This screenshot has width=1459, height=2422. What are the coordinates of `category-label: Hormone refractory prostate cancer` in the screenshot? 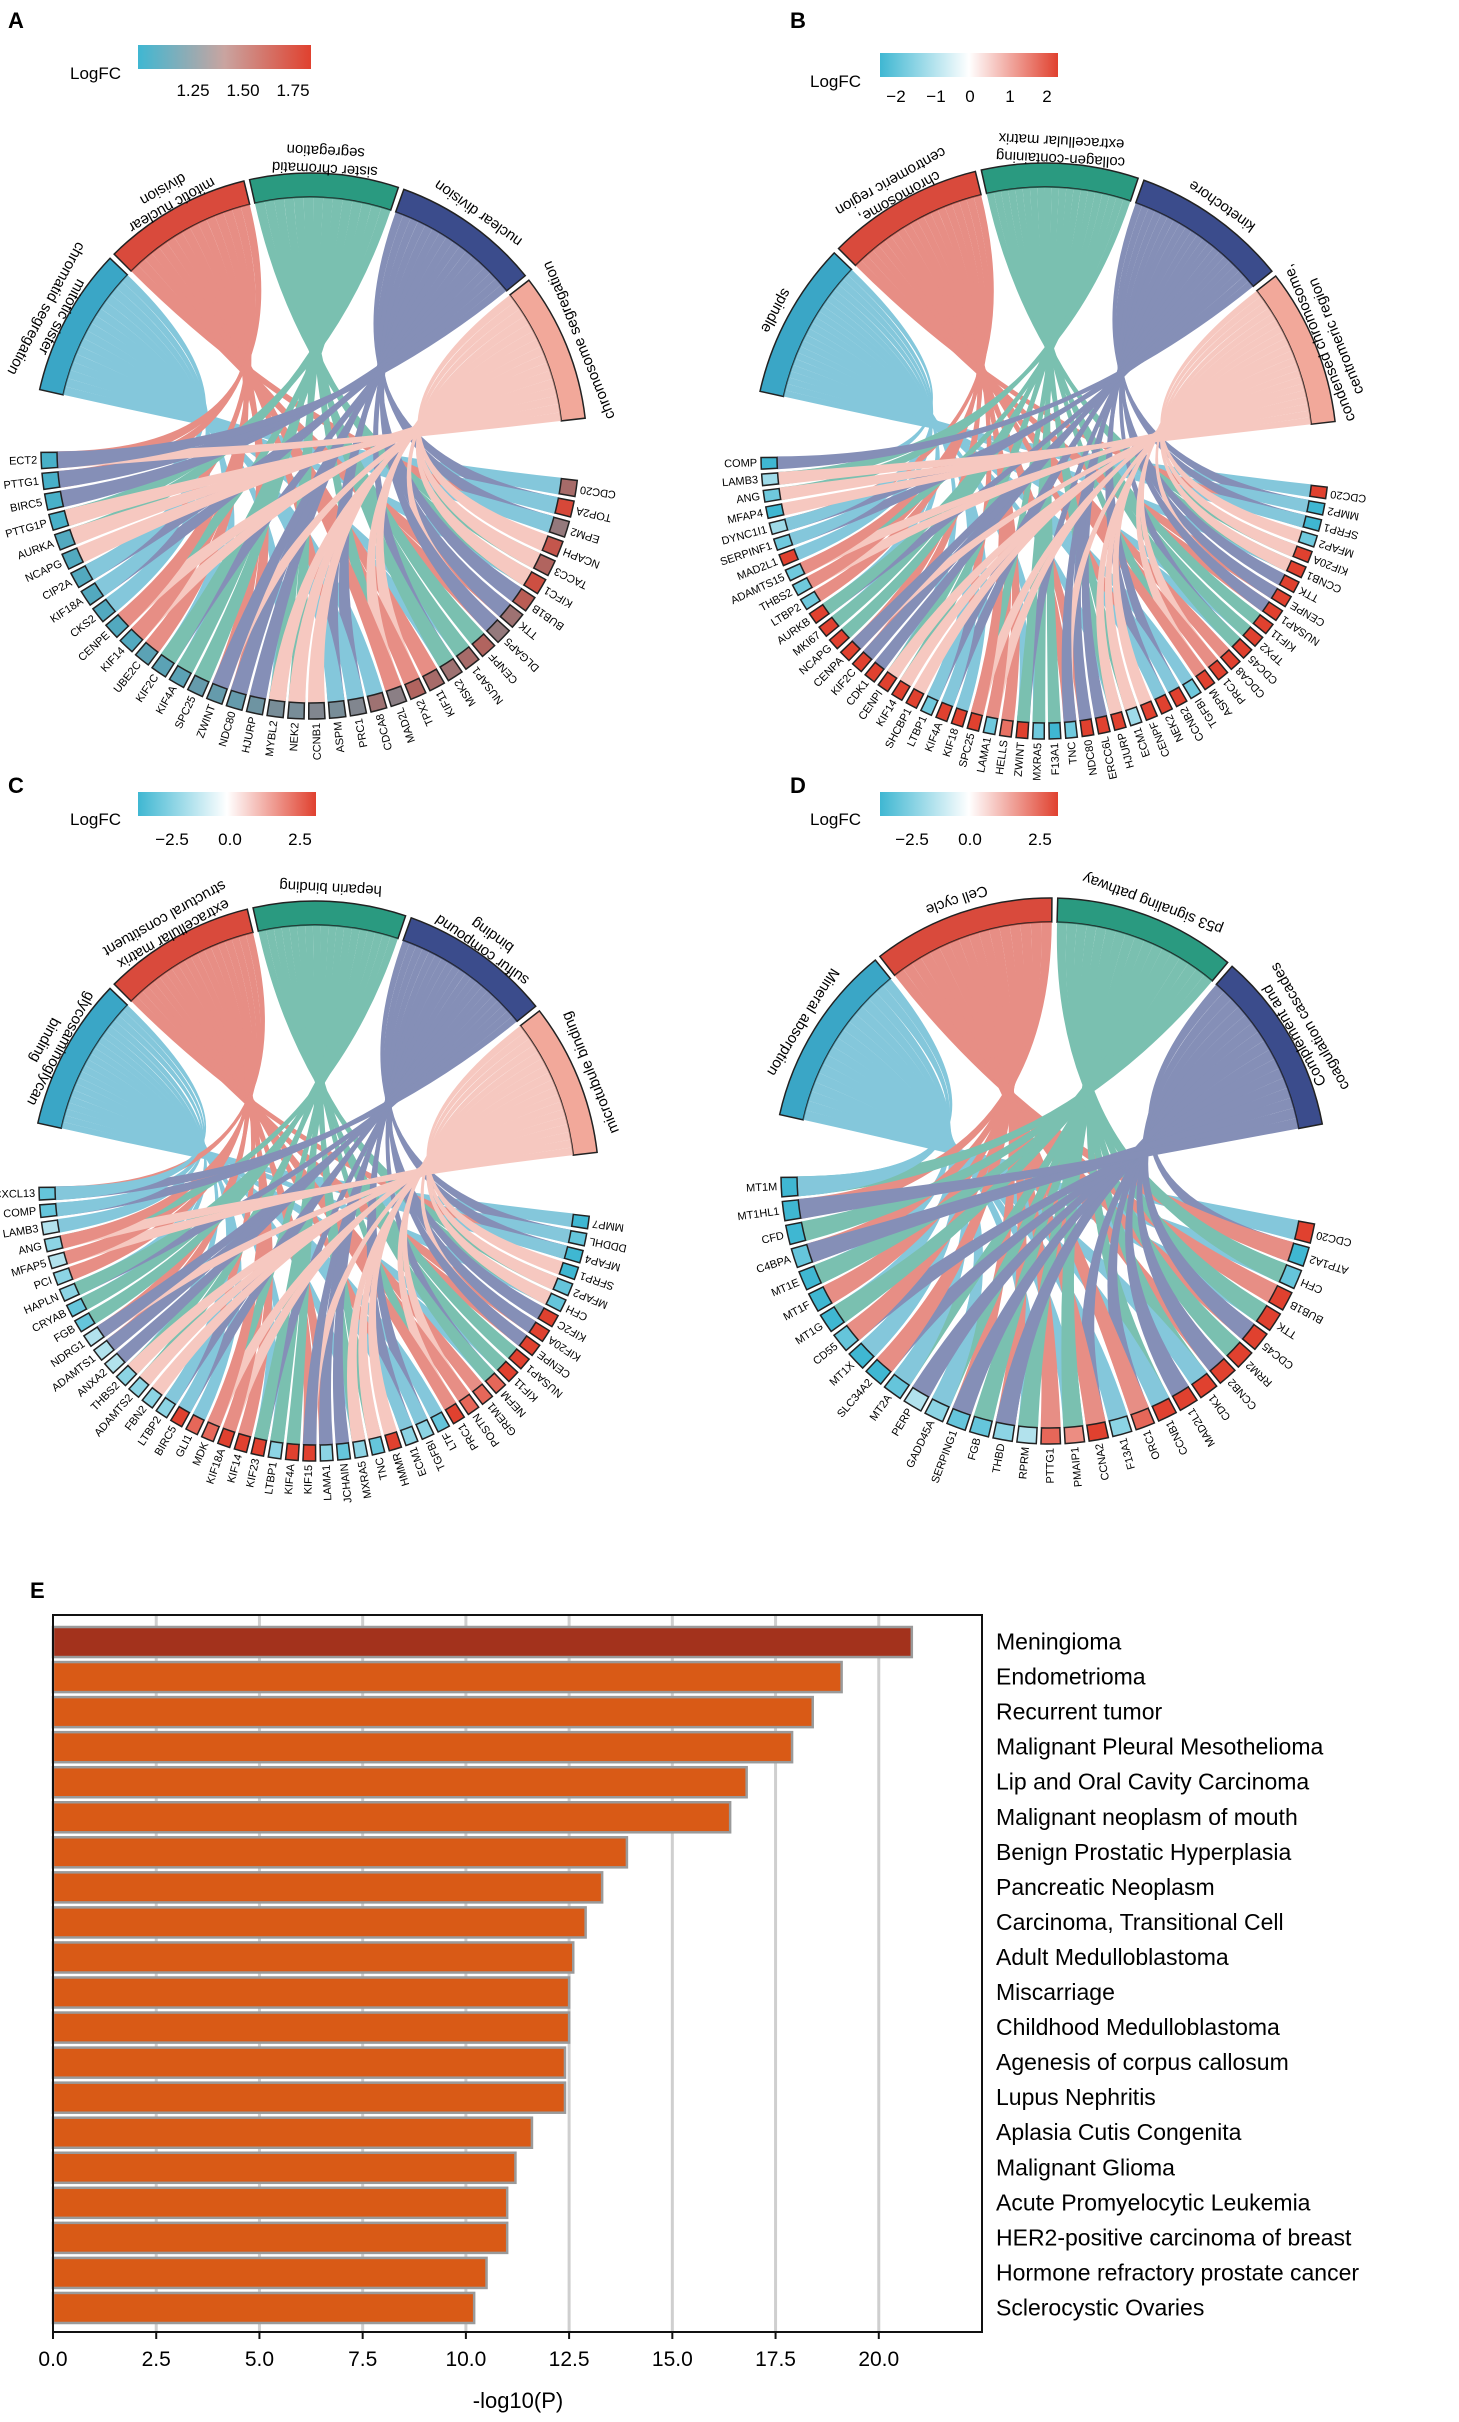 It's located at (1177, 2272).